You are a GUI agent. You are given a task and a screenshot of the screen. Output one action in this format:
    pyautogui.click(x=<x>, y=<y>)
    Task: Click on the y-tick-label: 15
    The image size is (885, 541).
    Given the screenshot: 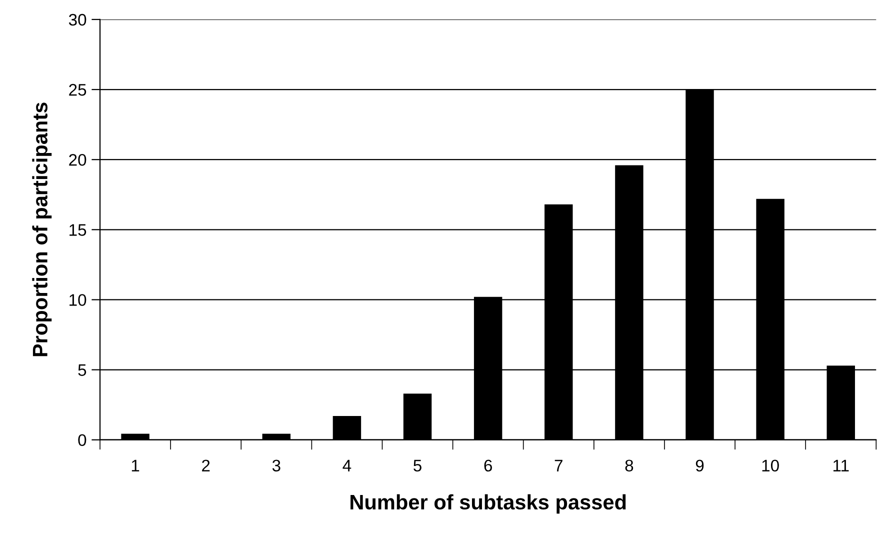 What is the action you would take?
    pyautogui.click(x=78, y=230)
    